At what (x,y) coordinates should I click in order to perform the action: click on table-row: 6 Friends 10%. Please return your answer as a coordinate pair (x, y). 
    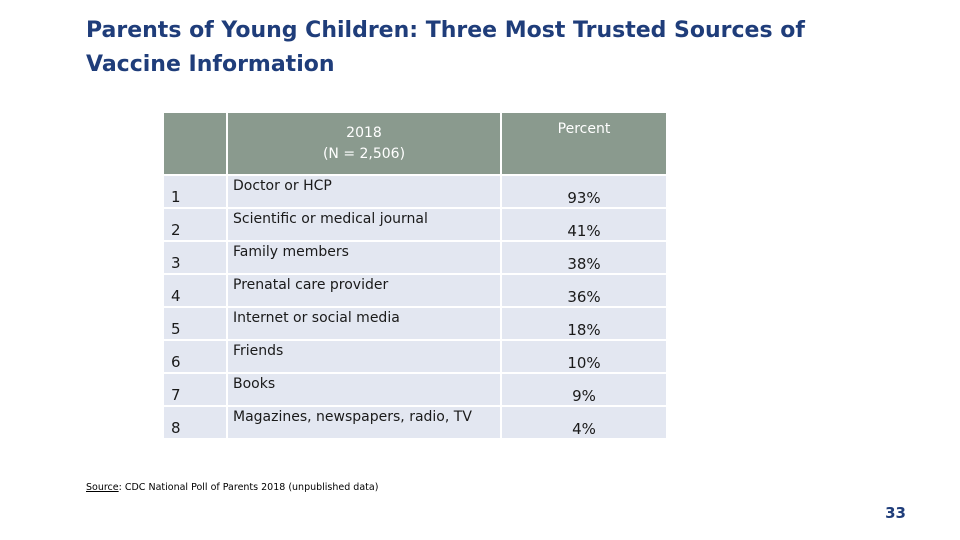
    Looking at the image, I should click on (415, 356).